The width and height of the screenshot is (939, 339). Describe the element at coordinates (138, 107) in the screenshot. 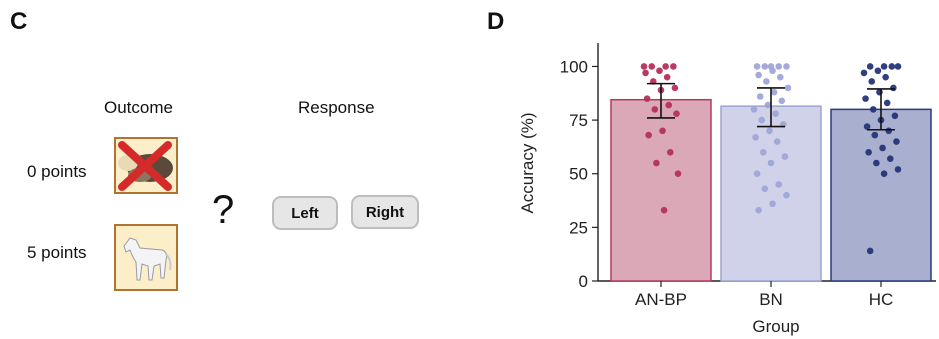

I see `outcome-header: Outcome` at that location.